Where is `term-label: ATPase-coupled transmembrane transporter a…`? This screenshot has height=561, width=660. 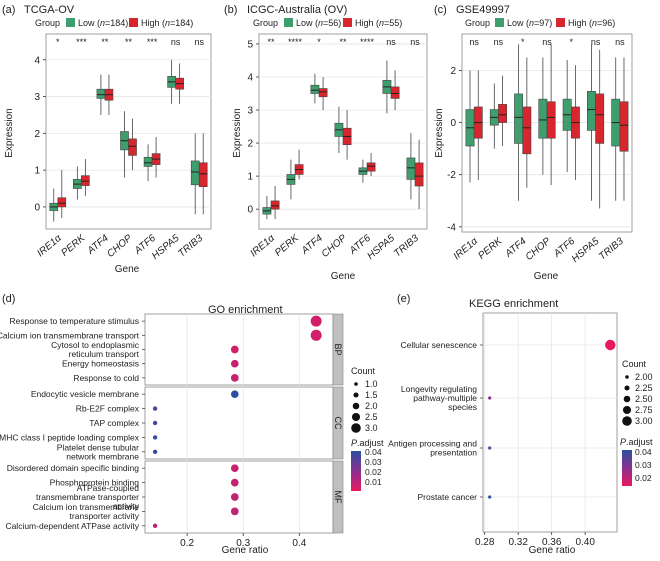
term-label: ATPase-coupled transmembrane transporter a… is located at coordinates (88, 497).